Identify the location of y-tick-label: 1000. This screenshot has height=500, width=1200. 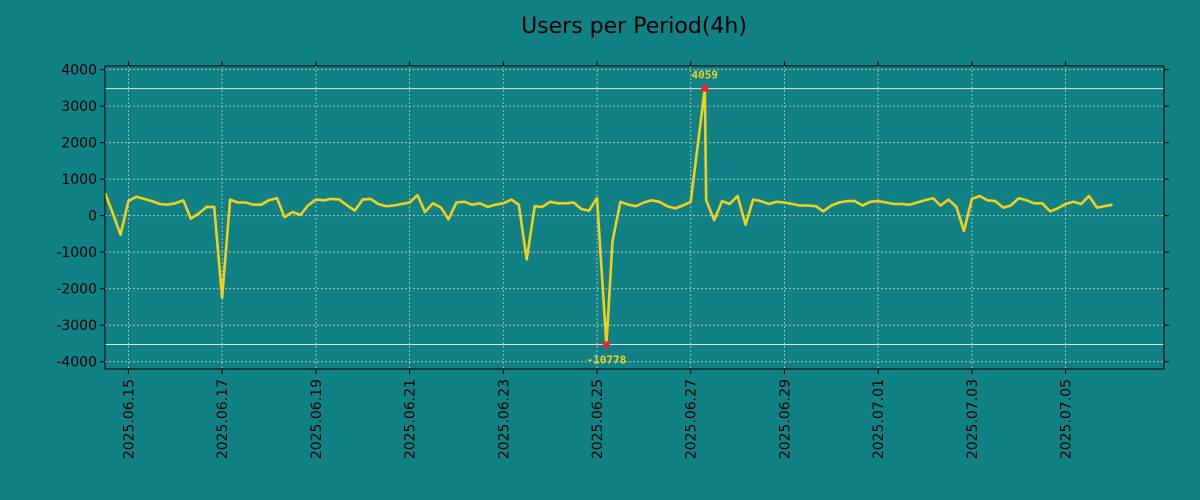
(79, 180).